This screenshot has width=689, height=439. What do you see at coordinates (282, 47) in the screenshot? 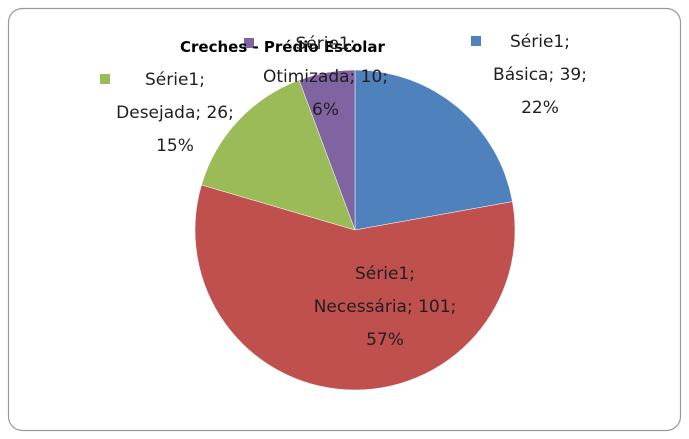
I see `chart-title: Creches - Prédio Escolar` at bounding box center [282, 47].